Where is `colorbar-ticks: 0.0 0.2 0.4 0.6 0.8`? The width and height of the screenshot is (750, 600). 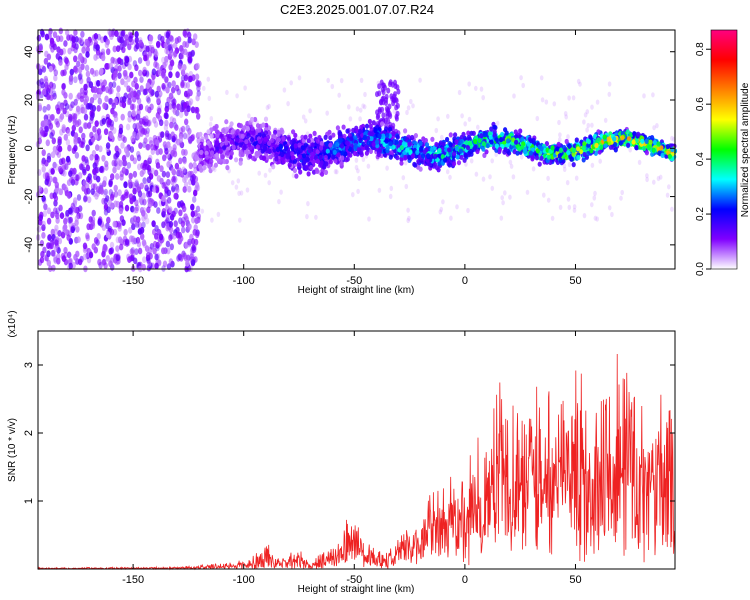 colorbar-ticks: 0.0 0.2 0.4 0.6 0.8 is located at coordinates (703, 159).